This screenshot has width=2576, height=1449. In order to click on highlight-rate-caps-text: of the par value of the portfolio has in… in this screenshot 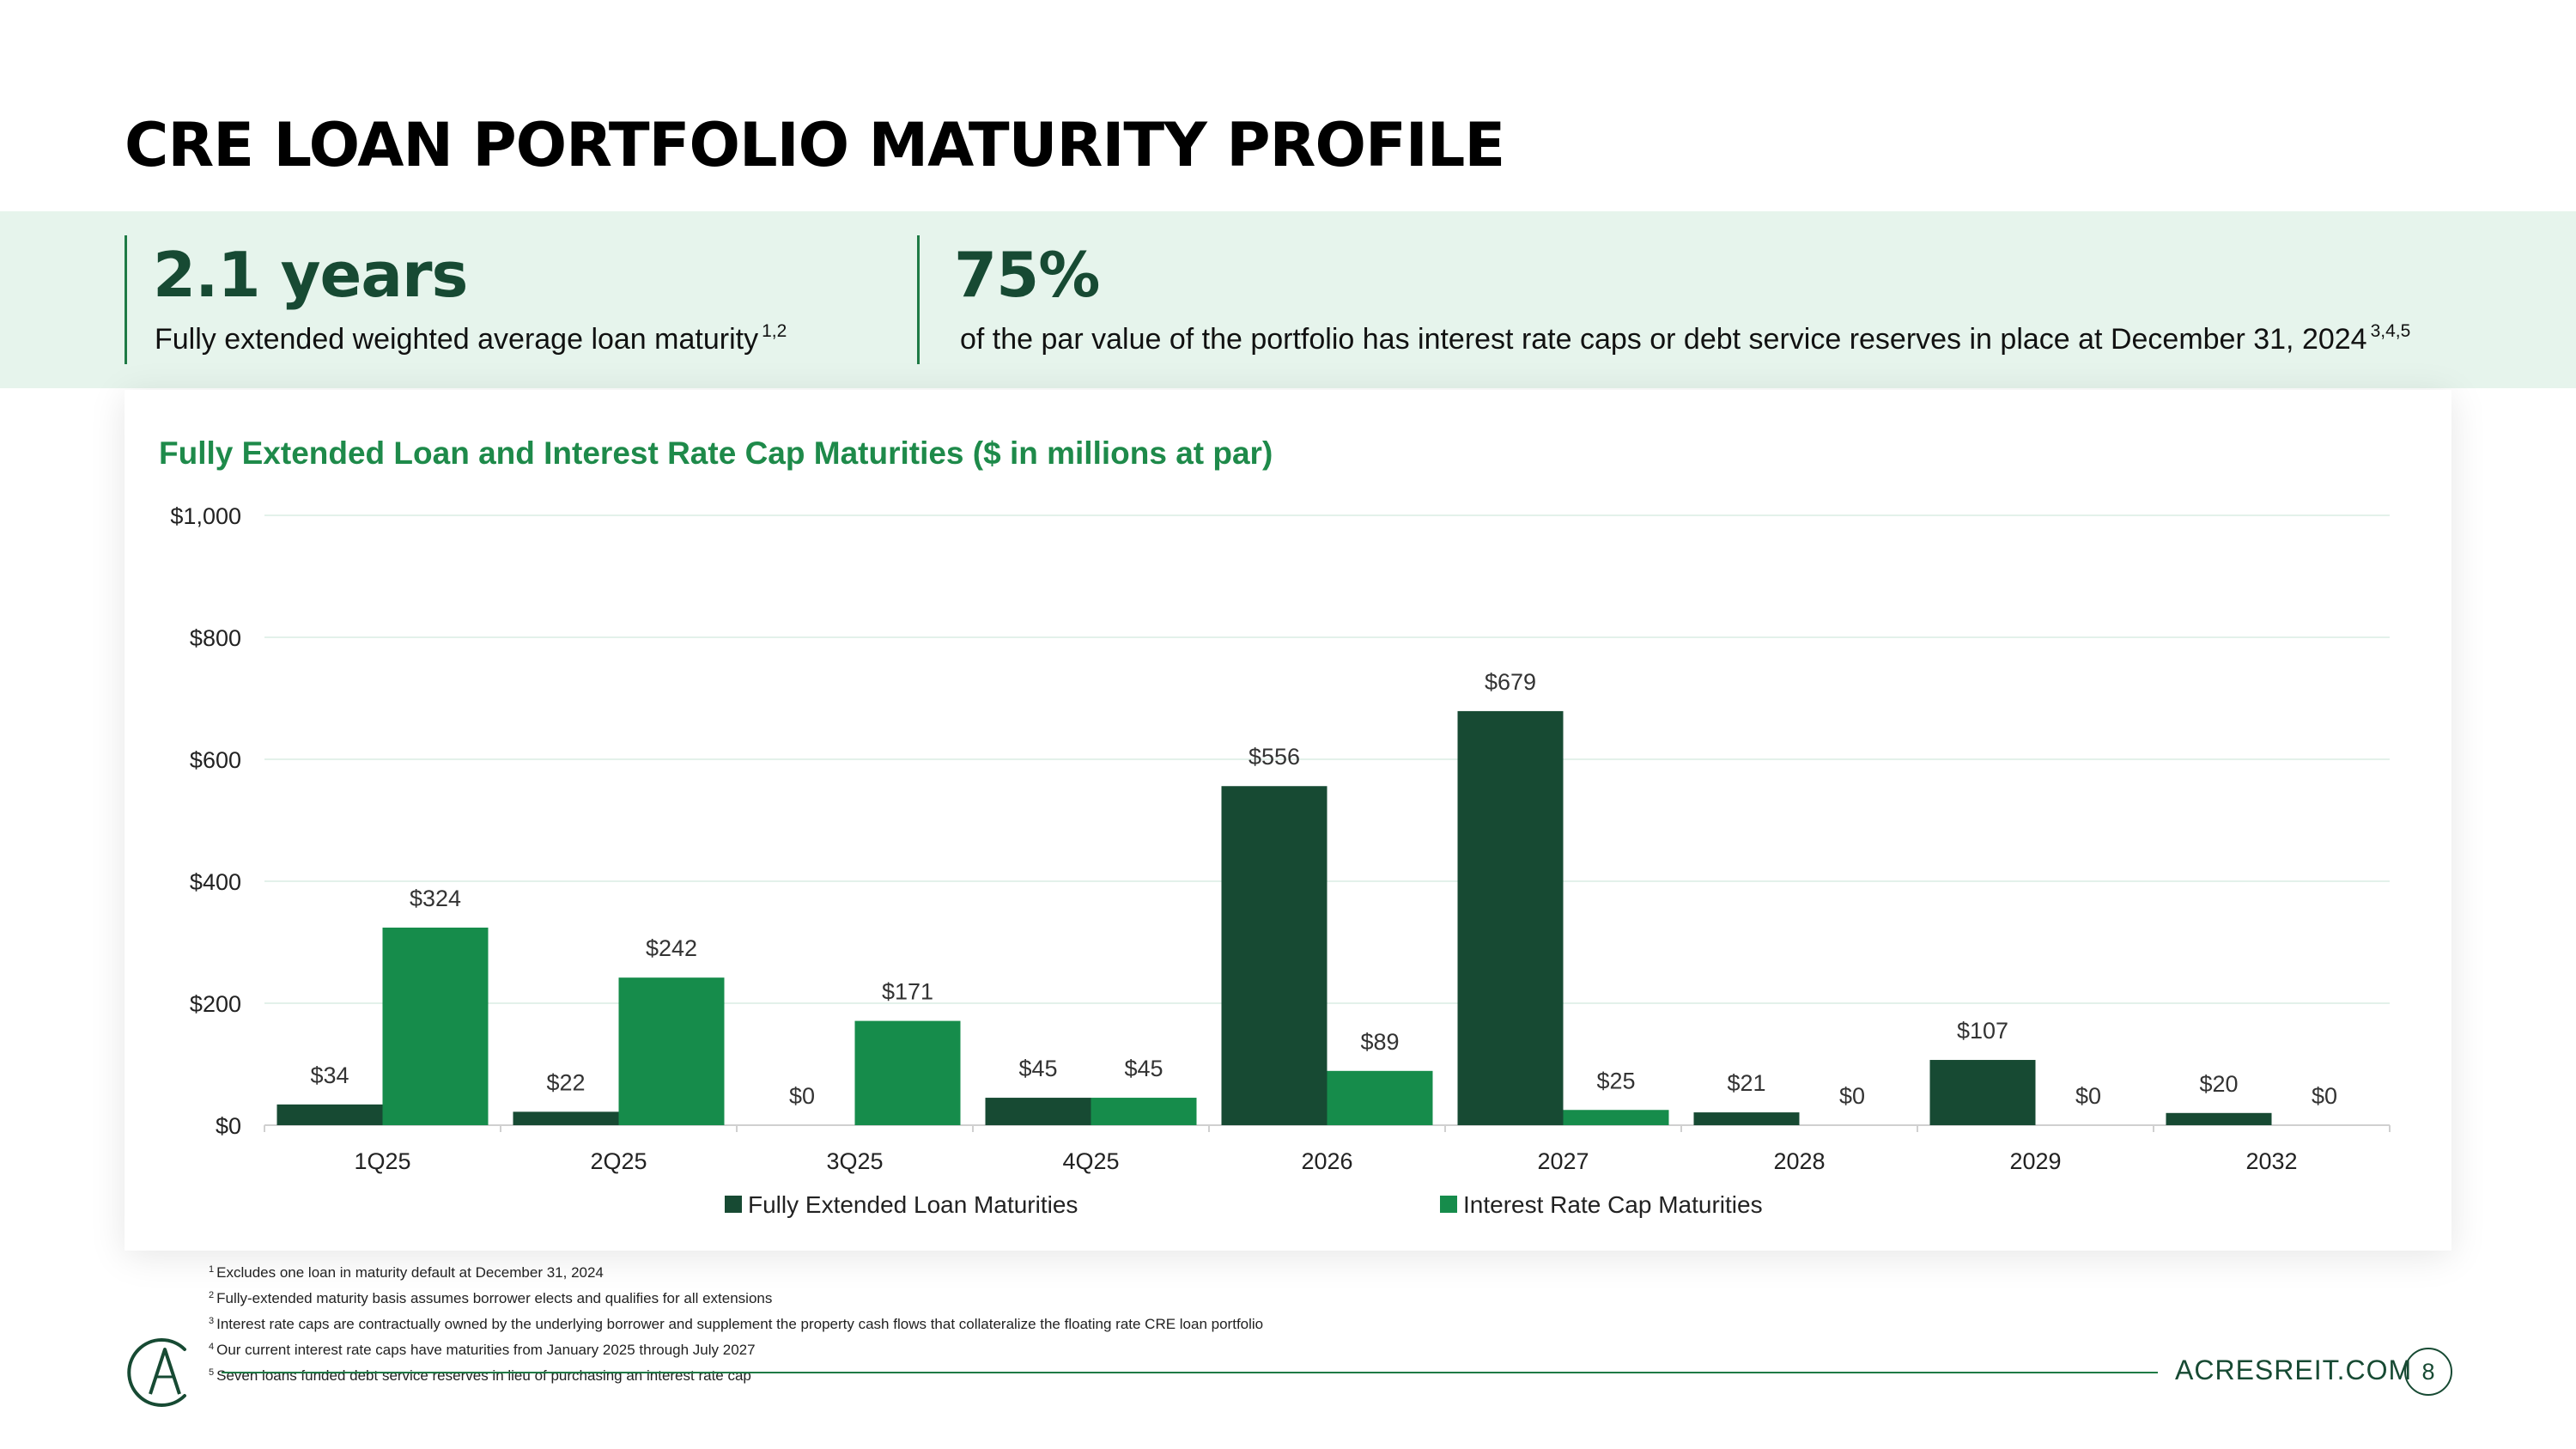, I will do `click(1664, 339)`.